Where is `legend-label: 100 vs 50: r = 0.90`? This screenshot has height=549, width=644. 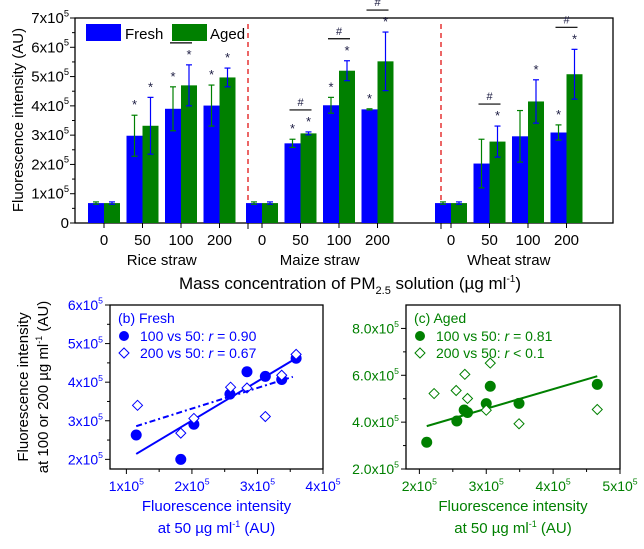 legend-label: 100 vs 50: r = 0.90 is located at coordinates (198, 336).